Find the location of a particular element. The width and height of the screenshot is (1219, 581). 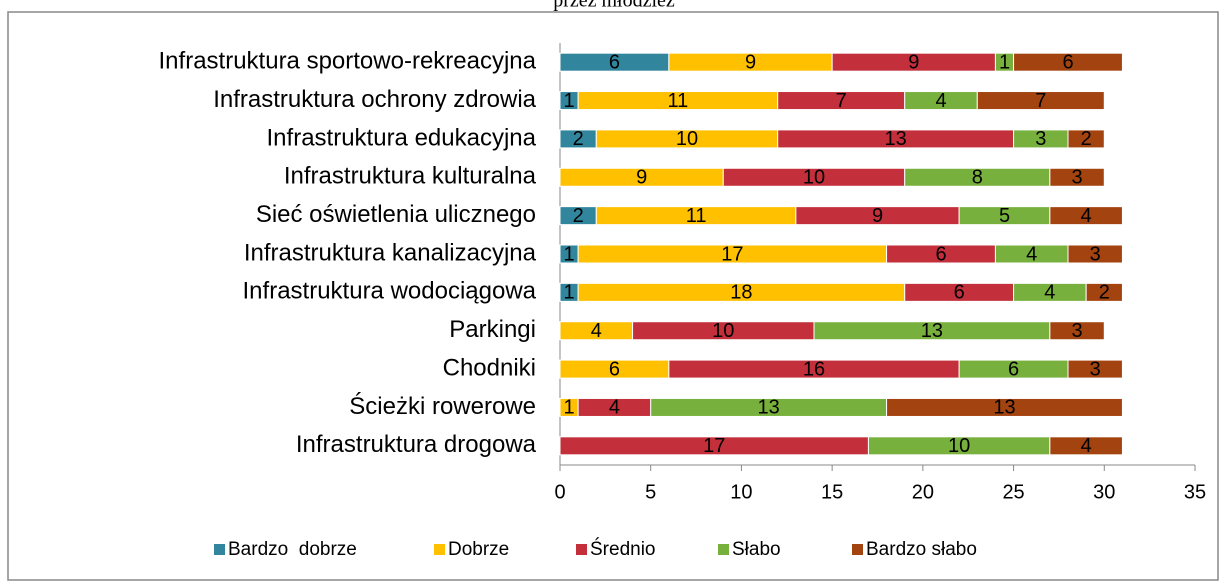

chart-title: przez młodzież is located at coordinates (614, 6).